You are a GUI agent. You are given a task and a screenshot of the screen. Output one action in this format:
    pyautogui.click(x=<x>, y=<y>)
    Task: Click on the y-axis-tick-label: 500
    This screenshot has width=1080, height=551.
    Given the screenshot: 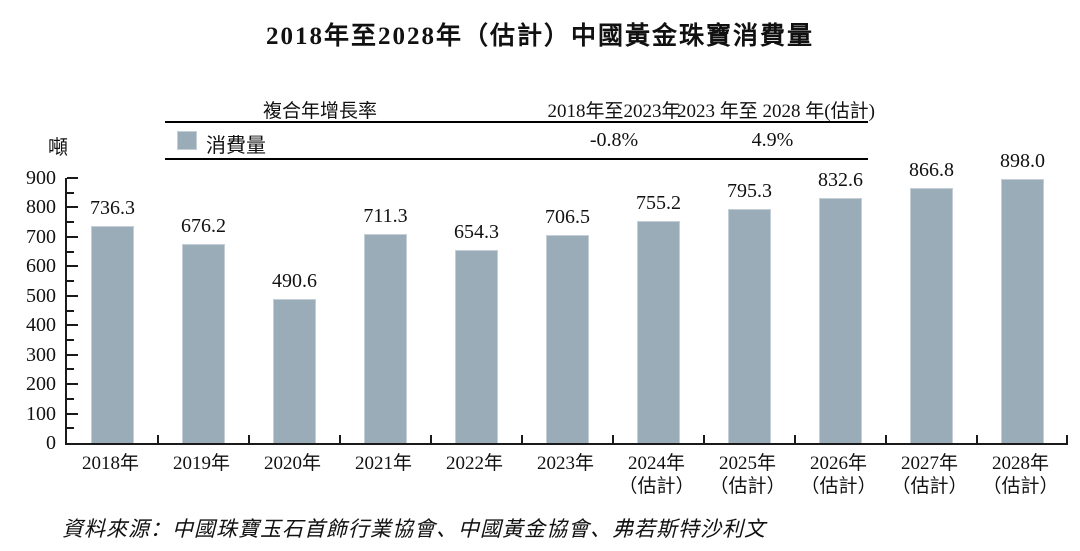 What is the action you would take?
    pyautogui.click(x=41, y=295)
    